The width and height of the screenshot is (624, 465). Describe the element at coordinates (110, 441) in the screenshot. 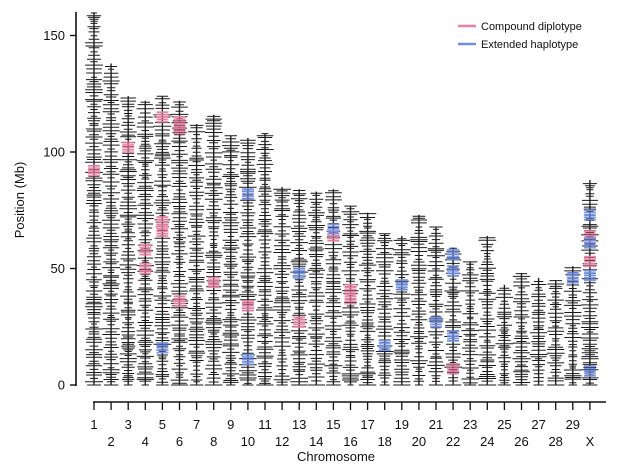

I see `x-tick-label: 2` at that location.